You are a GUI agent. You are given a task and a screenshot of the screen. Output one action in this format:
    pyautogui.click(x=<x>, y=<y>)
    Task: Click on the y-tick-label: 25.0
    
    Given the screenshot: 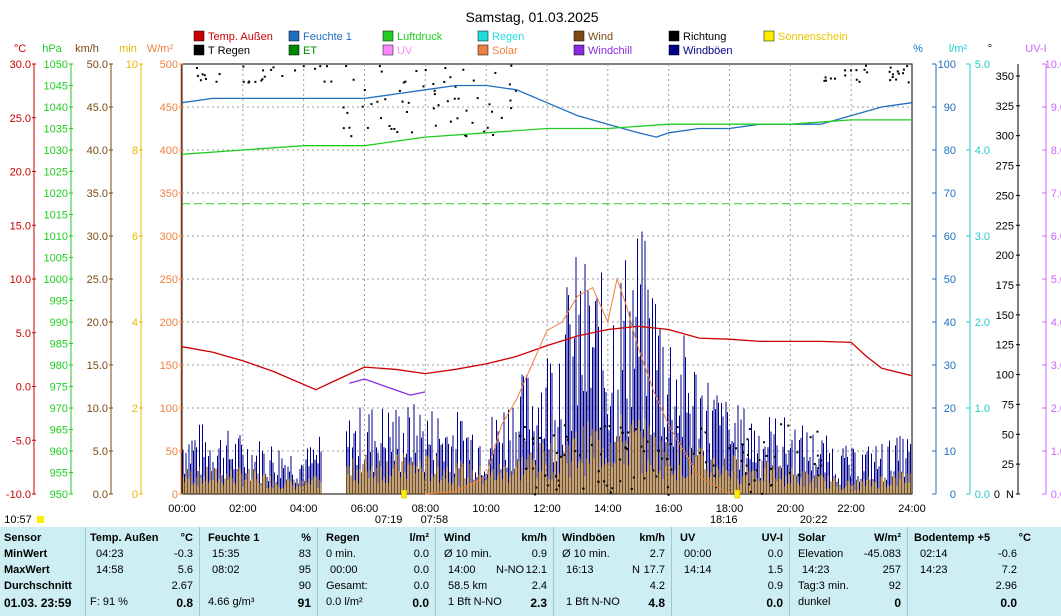 What is the action you would take?
    pyautogui.click(x=20, y=119)
    